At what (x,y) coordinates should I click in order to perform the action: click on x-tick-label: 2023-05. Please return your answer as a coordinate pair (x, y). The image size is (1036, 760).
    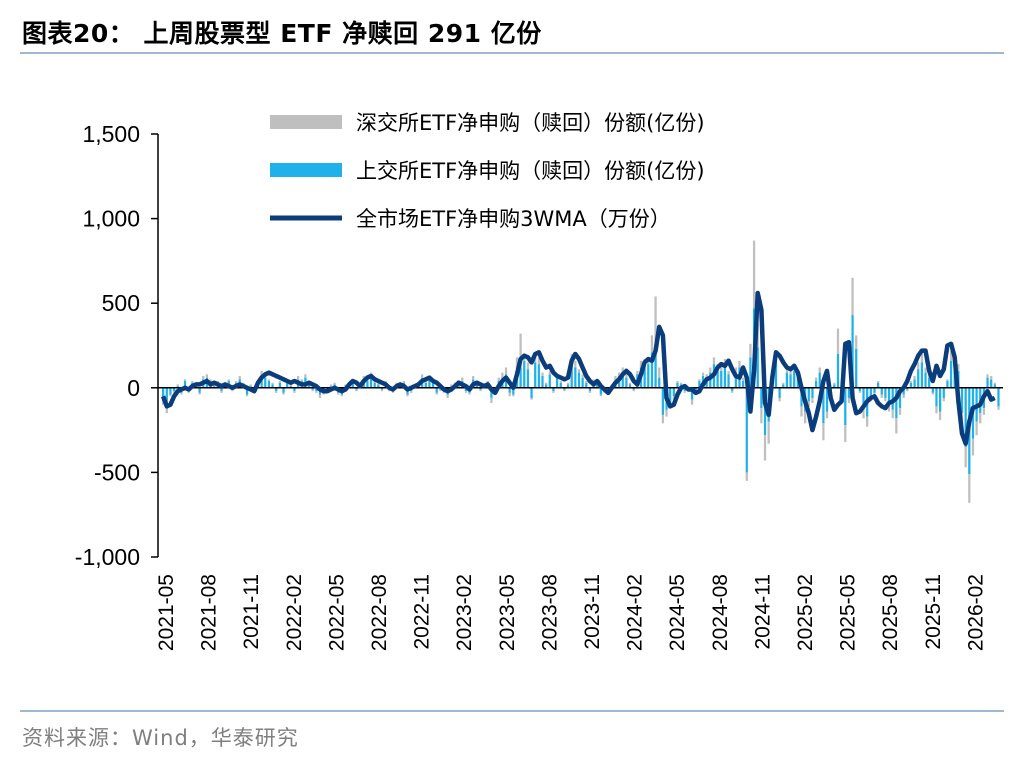
    Looking at the image, I should click on (507, 612).